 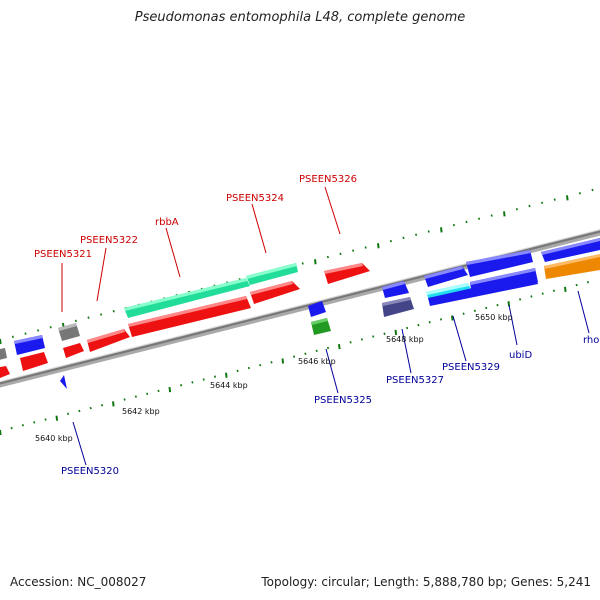 I want to click on gene-label-PSEEN5324: PSEEN5324, so click(x=255, y=198).